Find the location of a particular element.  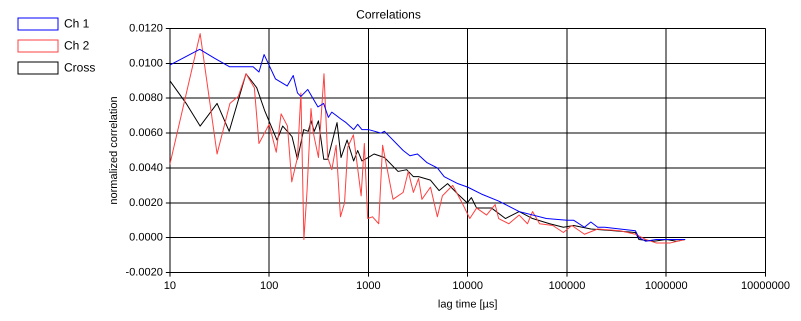

y-axis-title: normalized correlation is located at coordinates (114, 150).